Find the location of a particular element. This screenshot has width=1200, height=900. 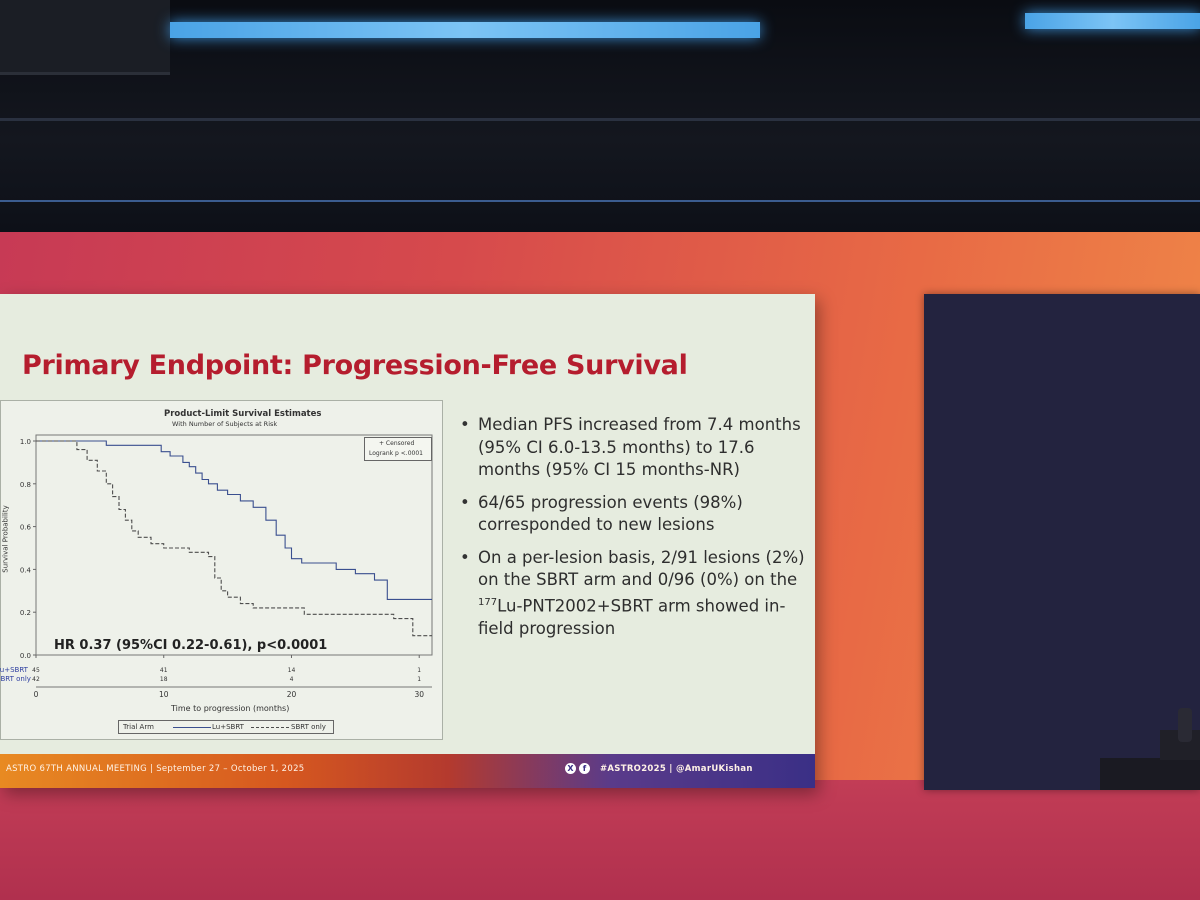

projector is located at coordinates (85, 37).